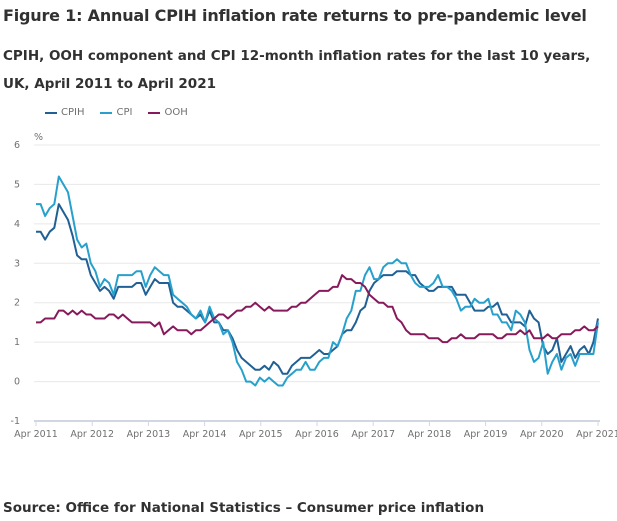  Describe the element at coordinates (317, 309) in the screenshot. I see `series-line-ooh` at that location.